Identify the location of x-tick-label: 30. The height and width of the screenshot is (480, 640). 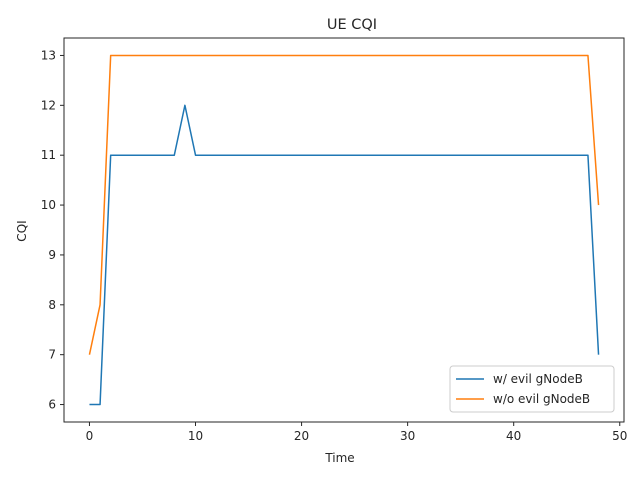
(407, 436).